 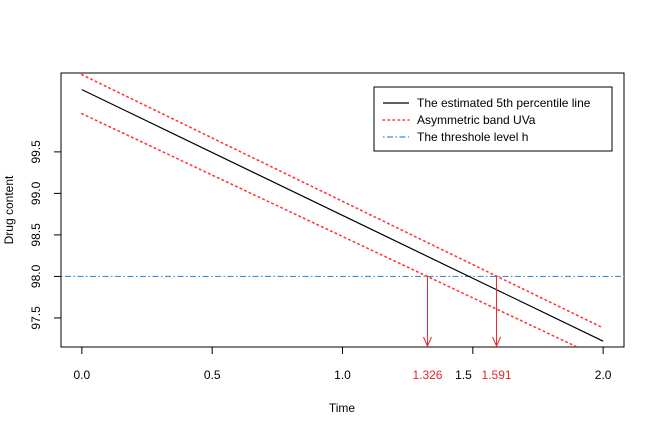 I want to click on y-tick-label-1: 98.0, so click(x=36, y=276).